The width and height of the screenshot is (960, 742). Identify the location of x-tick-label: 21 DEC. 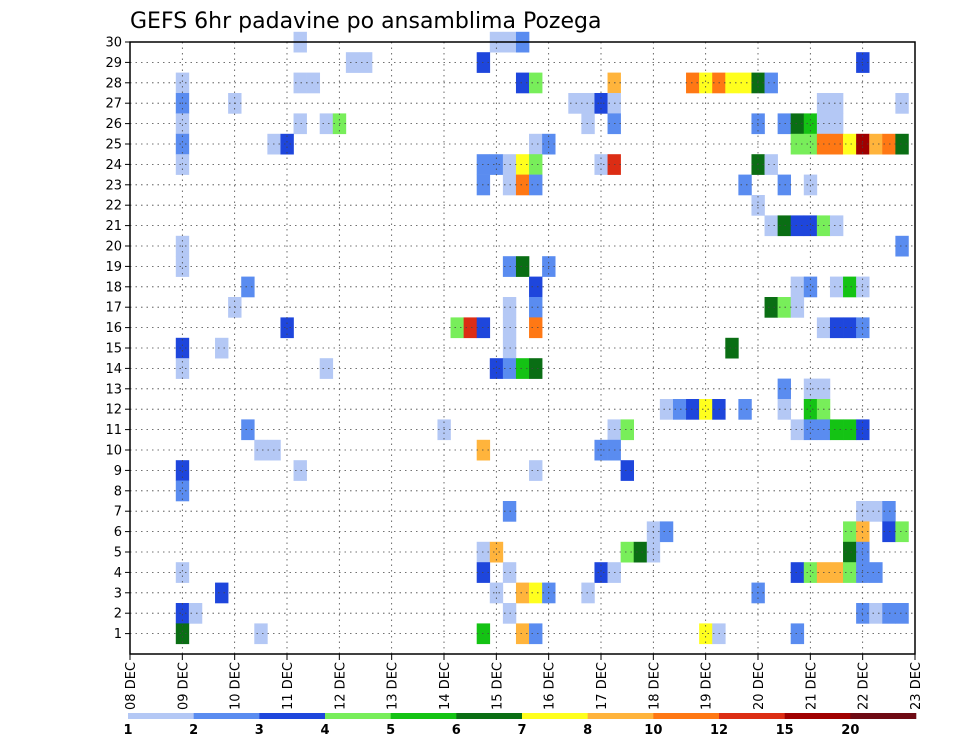
(811, 686).